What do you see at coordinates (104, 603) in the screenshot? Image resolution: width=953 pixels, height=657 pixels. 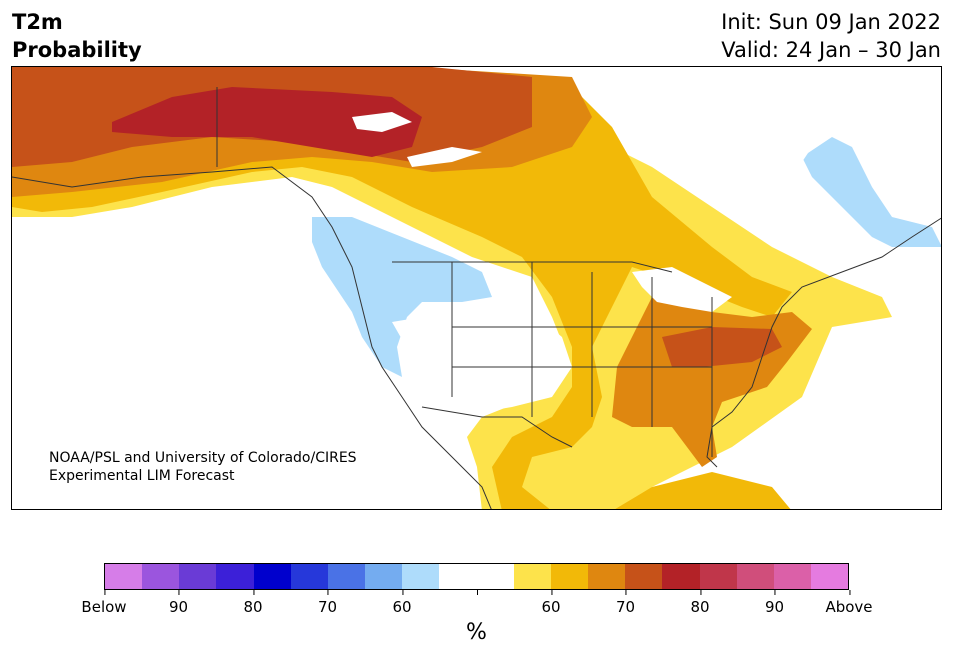 I see `colorbar-tick-label: Below` at bounding box center [104, 603].